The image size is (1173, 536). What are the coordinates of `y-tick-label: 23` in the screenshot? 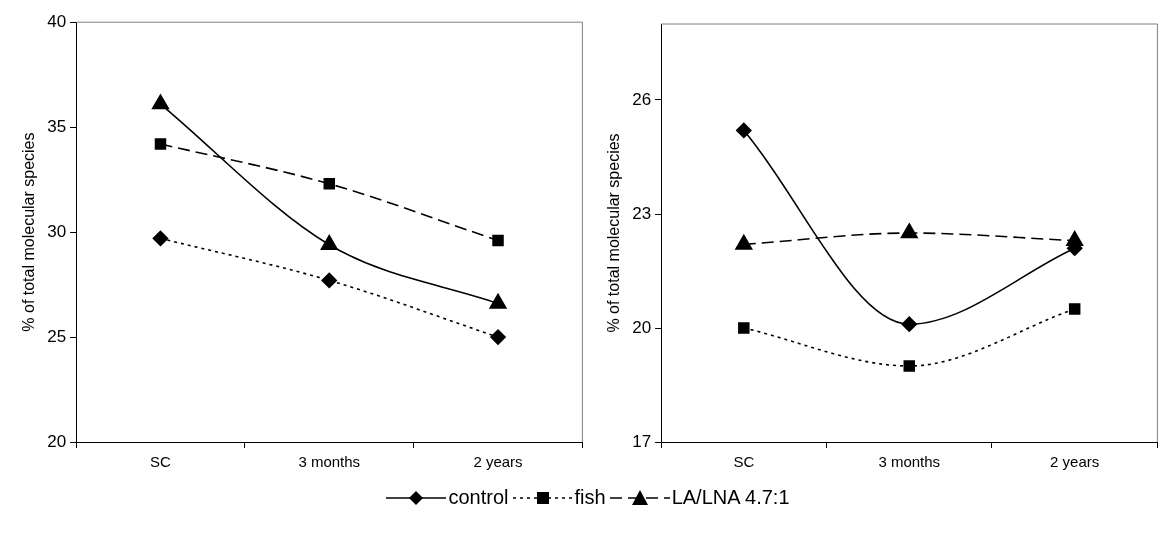 It's located at (642, 213).